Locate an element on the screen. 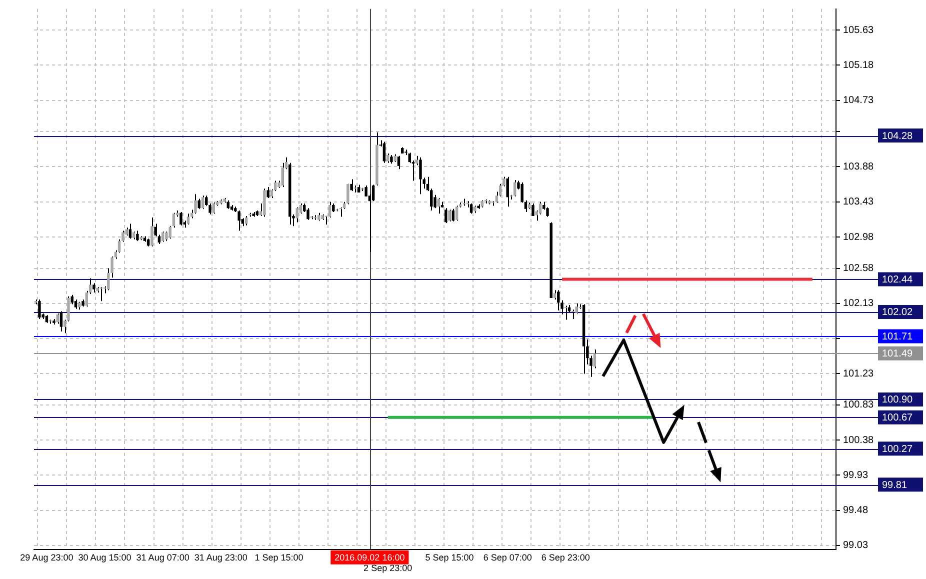 The height and width of the screenshot is (579, 926). x-tick-label: 30 Aug 15:00 is located at coordinates (105, 557).